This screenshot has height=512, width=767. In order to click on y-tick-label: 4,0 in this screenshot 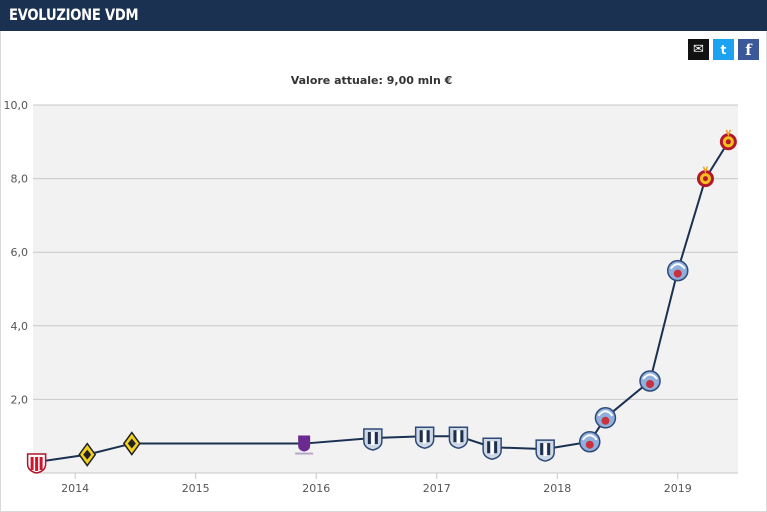, I will do `click(20, 326)`.